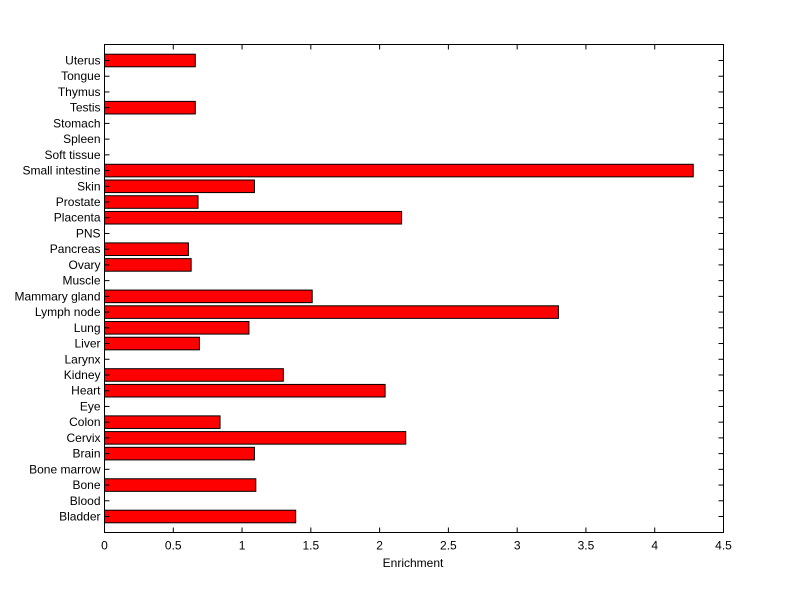 The height and width of the screenshot is (599, 800). Describe the element at coordinates (173, 546) in the screenshot. I see `x-tick-label: 0.5` at that location.